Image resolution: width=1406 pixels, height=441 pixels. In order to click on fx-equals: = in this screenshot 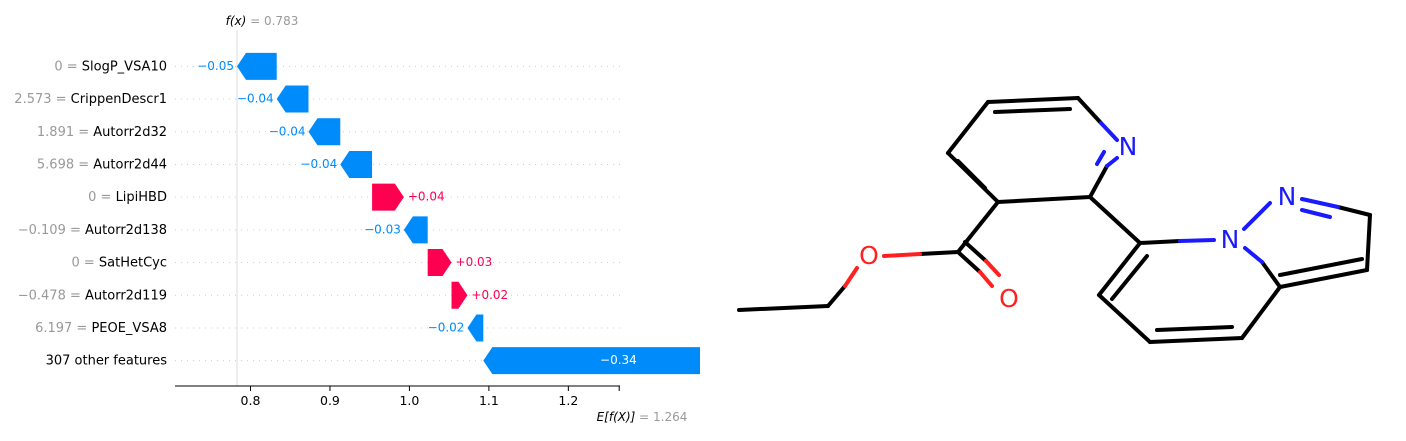, I will do `click(255, 21)`.